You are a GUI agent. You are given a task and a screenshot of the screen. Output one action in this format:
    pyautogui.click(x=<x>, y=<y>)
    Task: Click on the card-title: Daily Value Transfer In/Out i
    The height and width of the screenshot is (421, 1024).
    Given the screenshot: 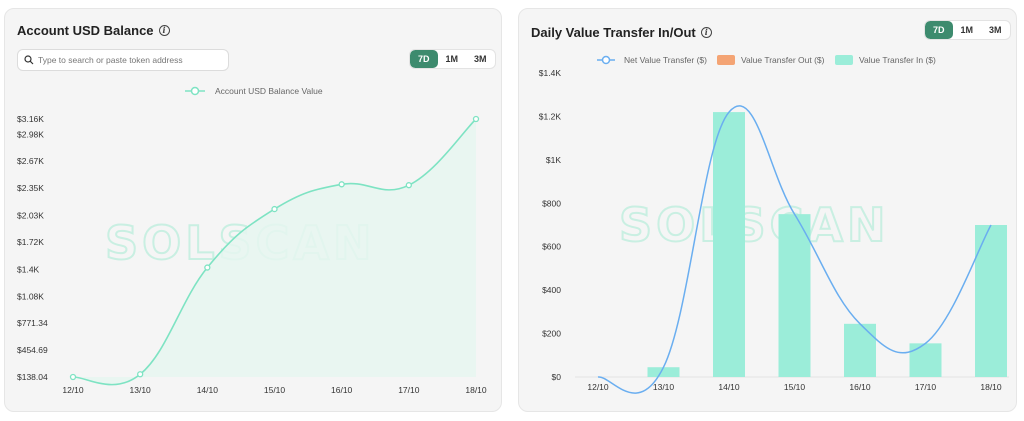 What is the action you would take?
    pyautogui.click(x=621, y=32)
    